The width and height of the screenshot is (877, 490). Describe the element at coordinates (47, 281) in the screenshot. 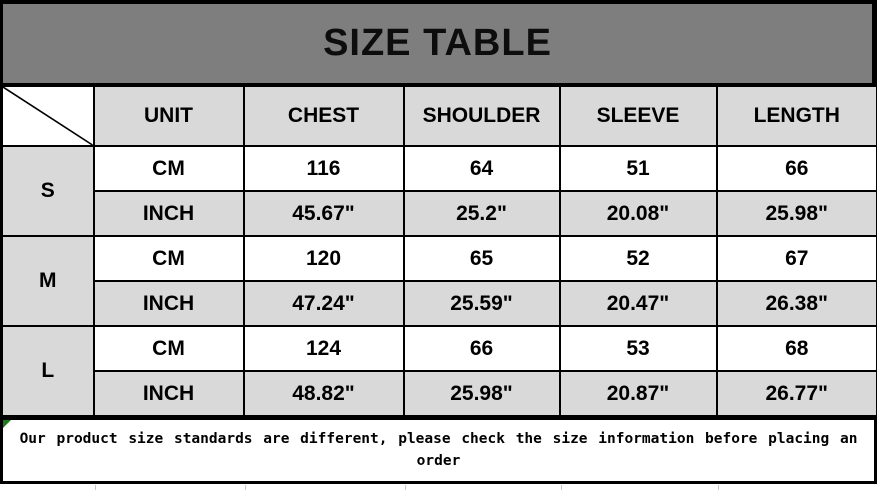

I see `size-label-m: M` at that location.